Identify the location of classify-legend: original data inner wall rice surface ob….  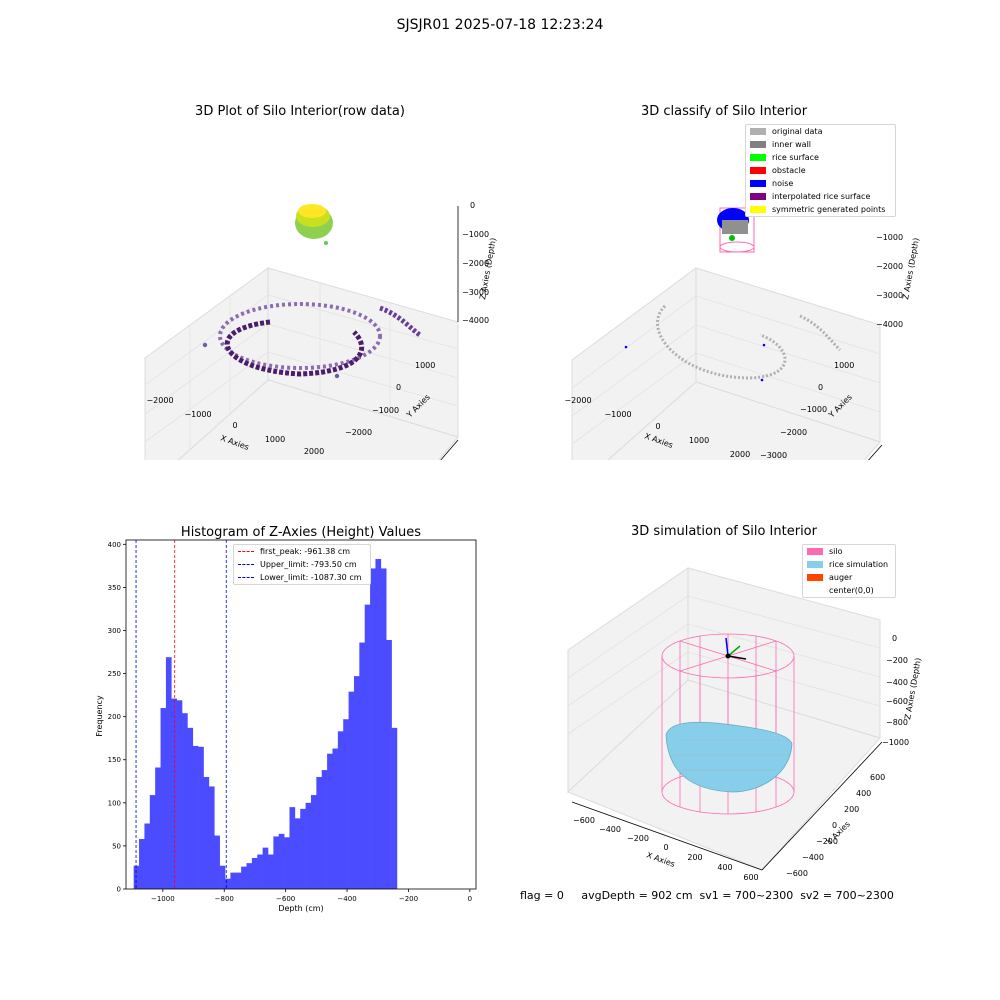
(820, 170).